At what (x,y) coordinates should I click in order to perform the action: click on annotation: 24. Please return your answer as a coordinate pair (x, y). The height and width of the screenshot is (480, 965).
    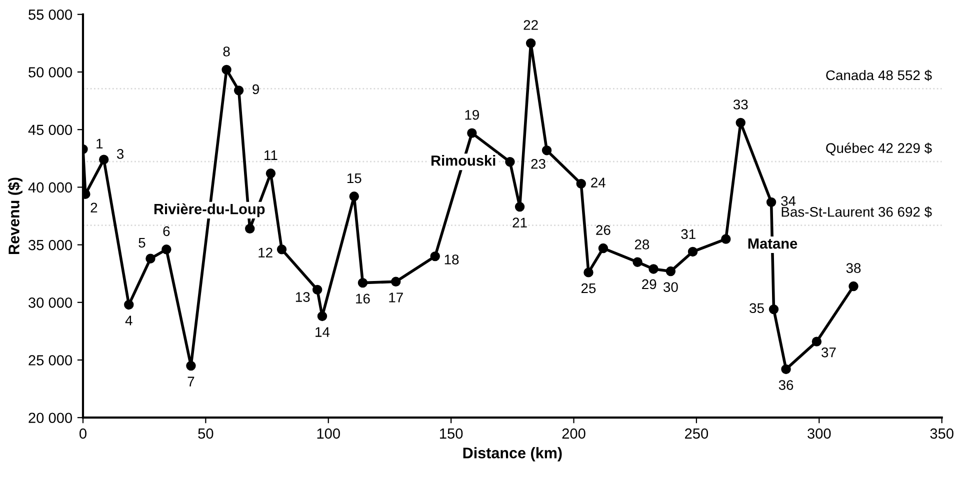
    Looking at the image, I should click on (598, 183).